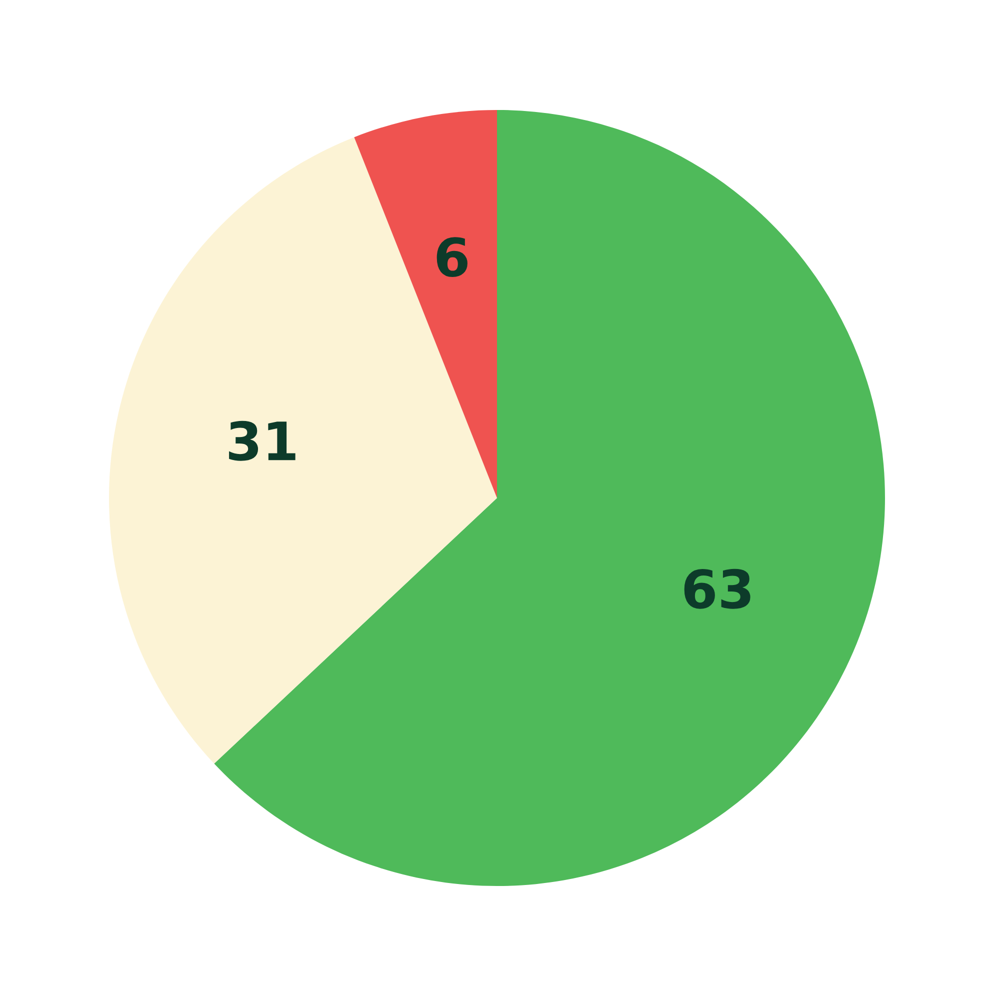 This screenshot has width=1000, height=1000. I want to click on data-label: 31, so click(262, 440).